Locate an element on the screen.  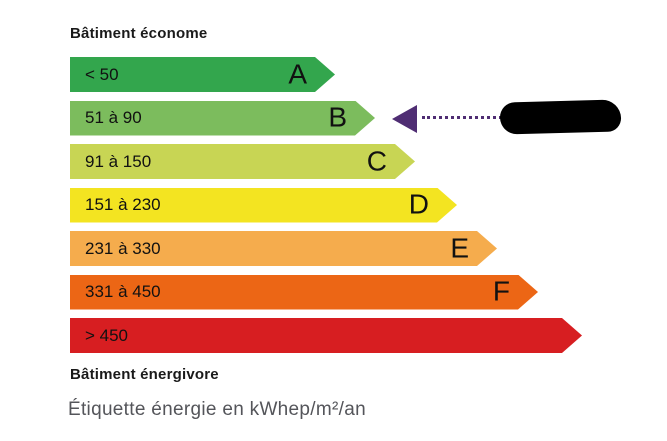
economical-building-label: Bâtiment économe is located at coordinates (139, 33).